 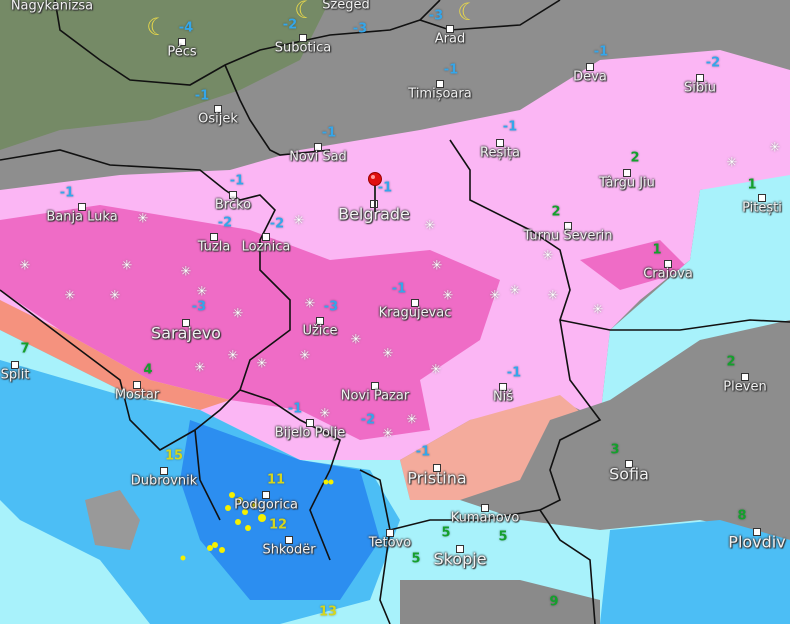 What do you see at coordinates (137, 395) in the screenshot?
I see `city-label: Mostar` at bounding box center [137, 395].